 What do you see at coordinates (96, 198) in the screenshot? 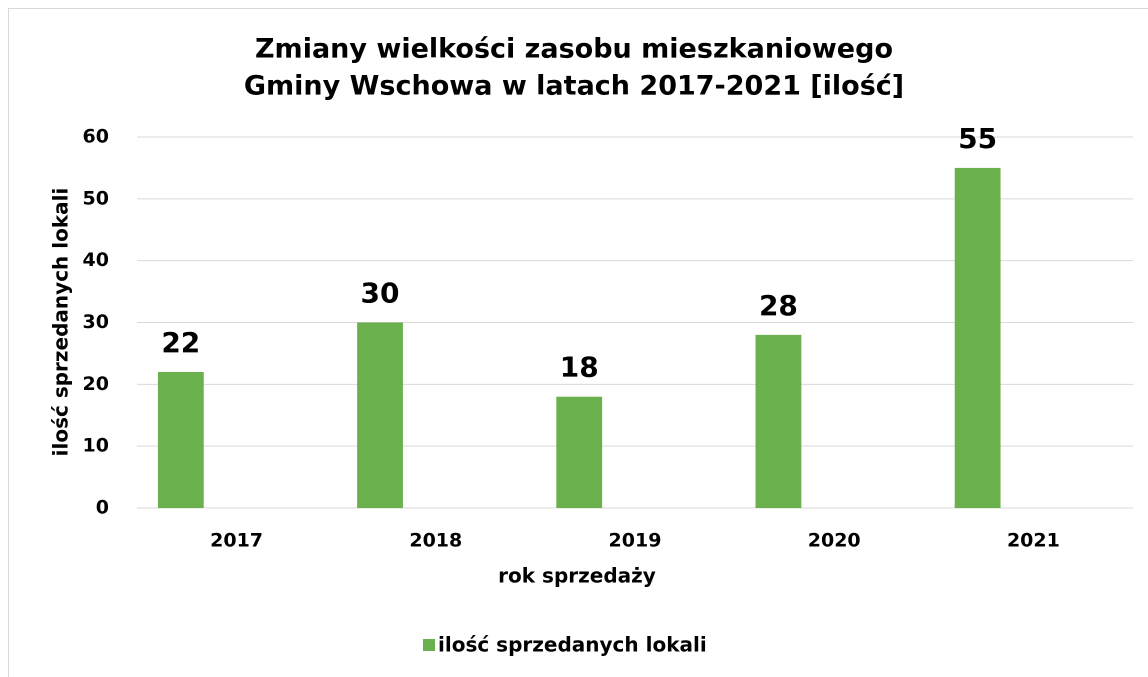
I see `y-tick-label: 50` at bounding box center [96, 198].